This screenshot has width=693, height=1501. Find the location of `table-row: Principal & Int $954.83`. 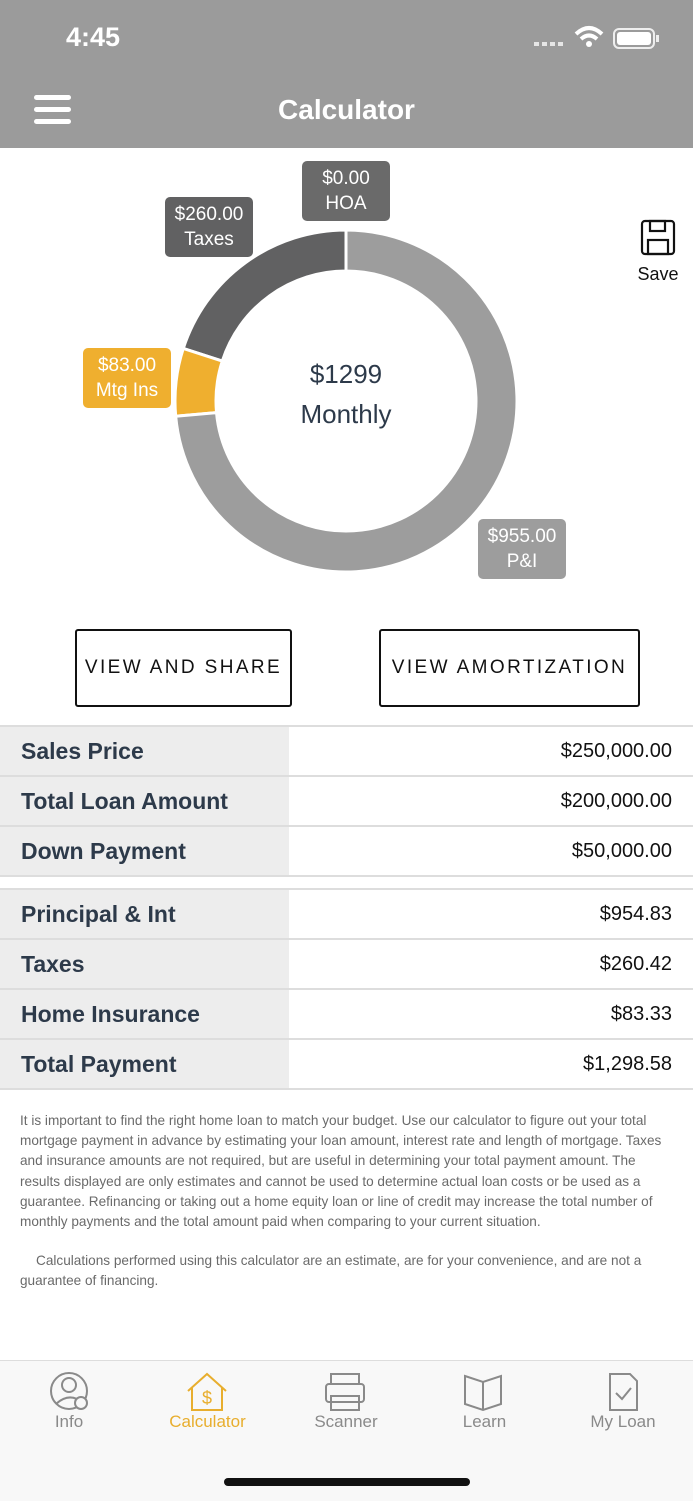

table-row: Principal & Int $954.83 is located at coordinates (346, 915).